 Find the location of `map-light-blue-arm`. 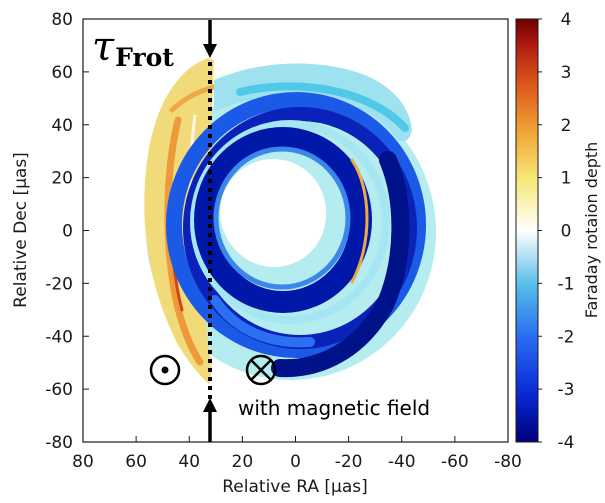

map-light-blue-arm is located at coordinates (313, 102).